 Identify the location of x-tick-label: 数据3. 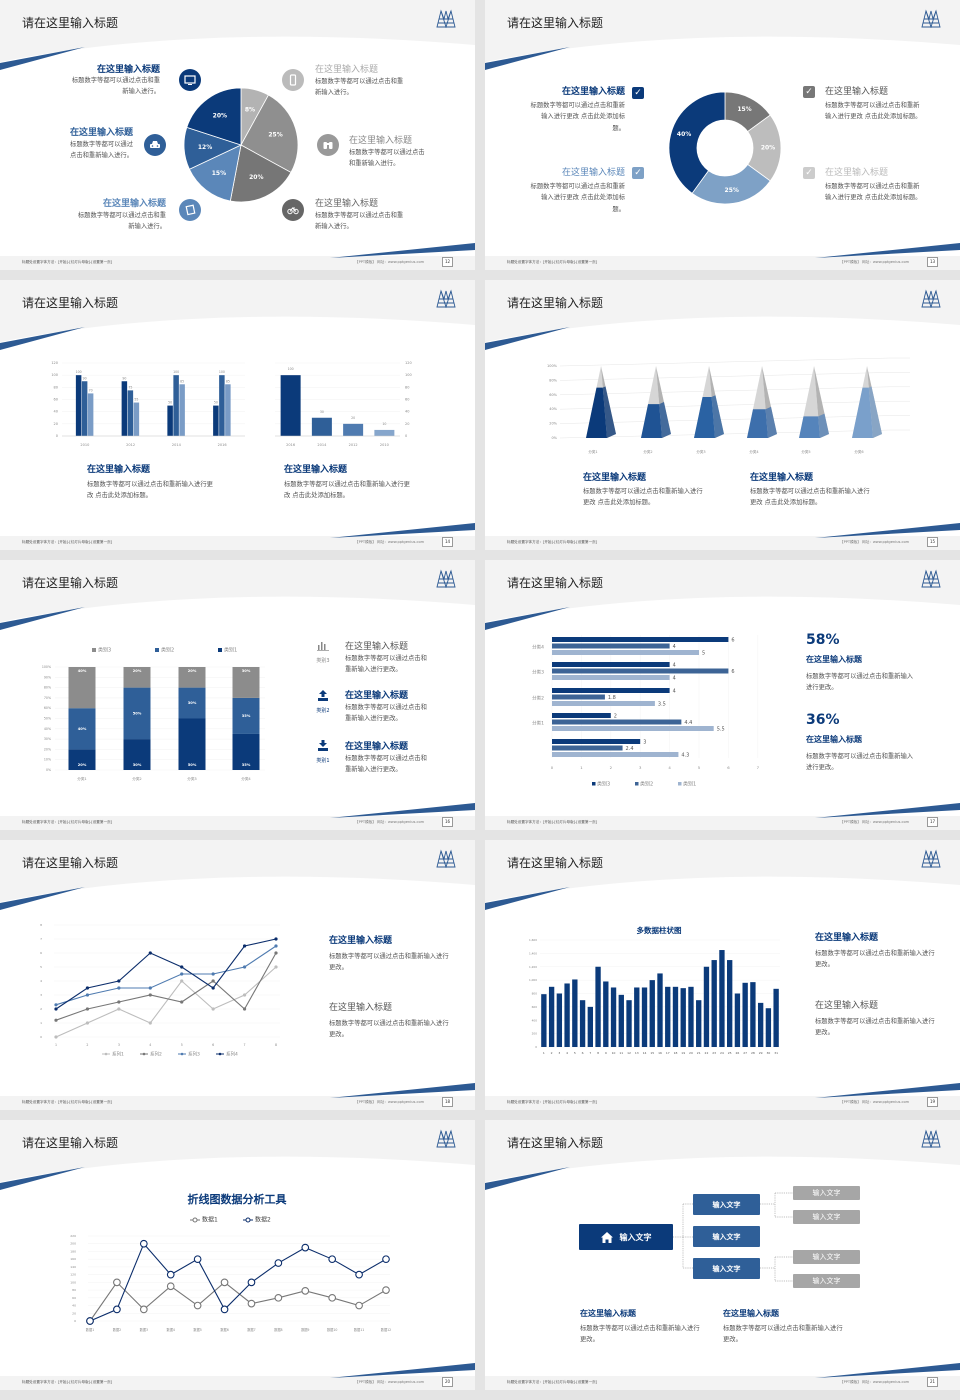
(144, 1329).